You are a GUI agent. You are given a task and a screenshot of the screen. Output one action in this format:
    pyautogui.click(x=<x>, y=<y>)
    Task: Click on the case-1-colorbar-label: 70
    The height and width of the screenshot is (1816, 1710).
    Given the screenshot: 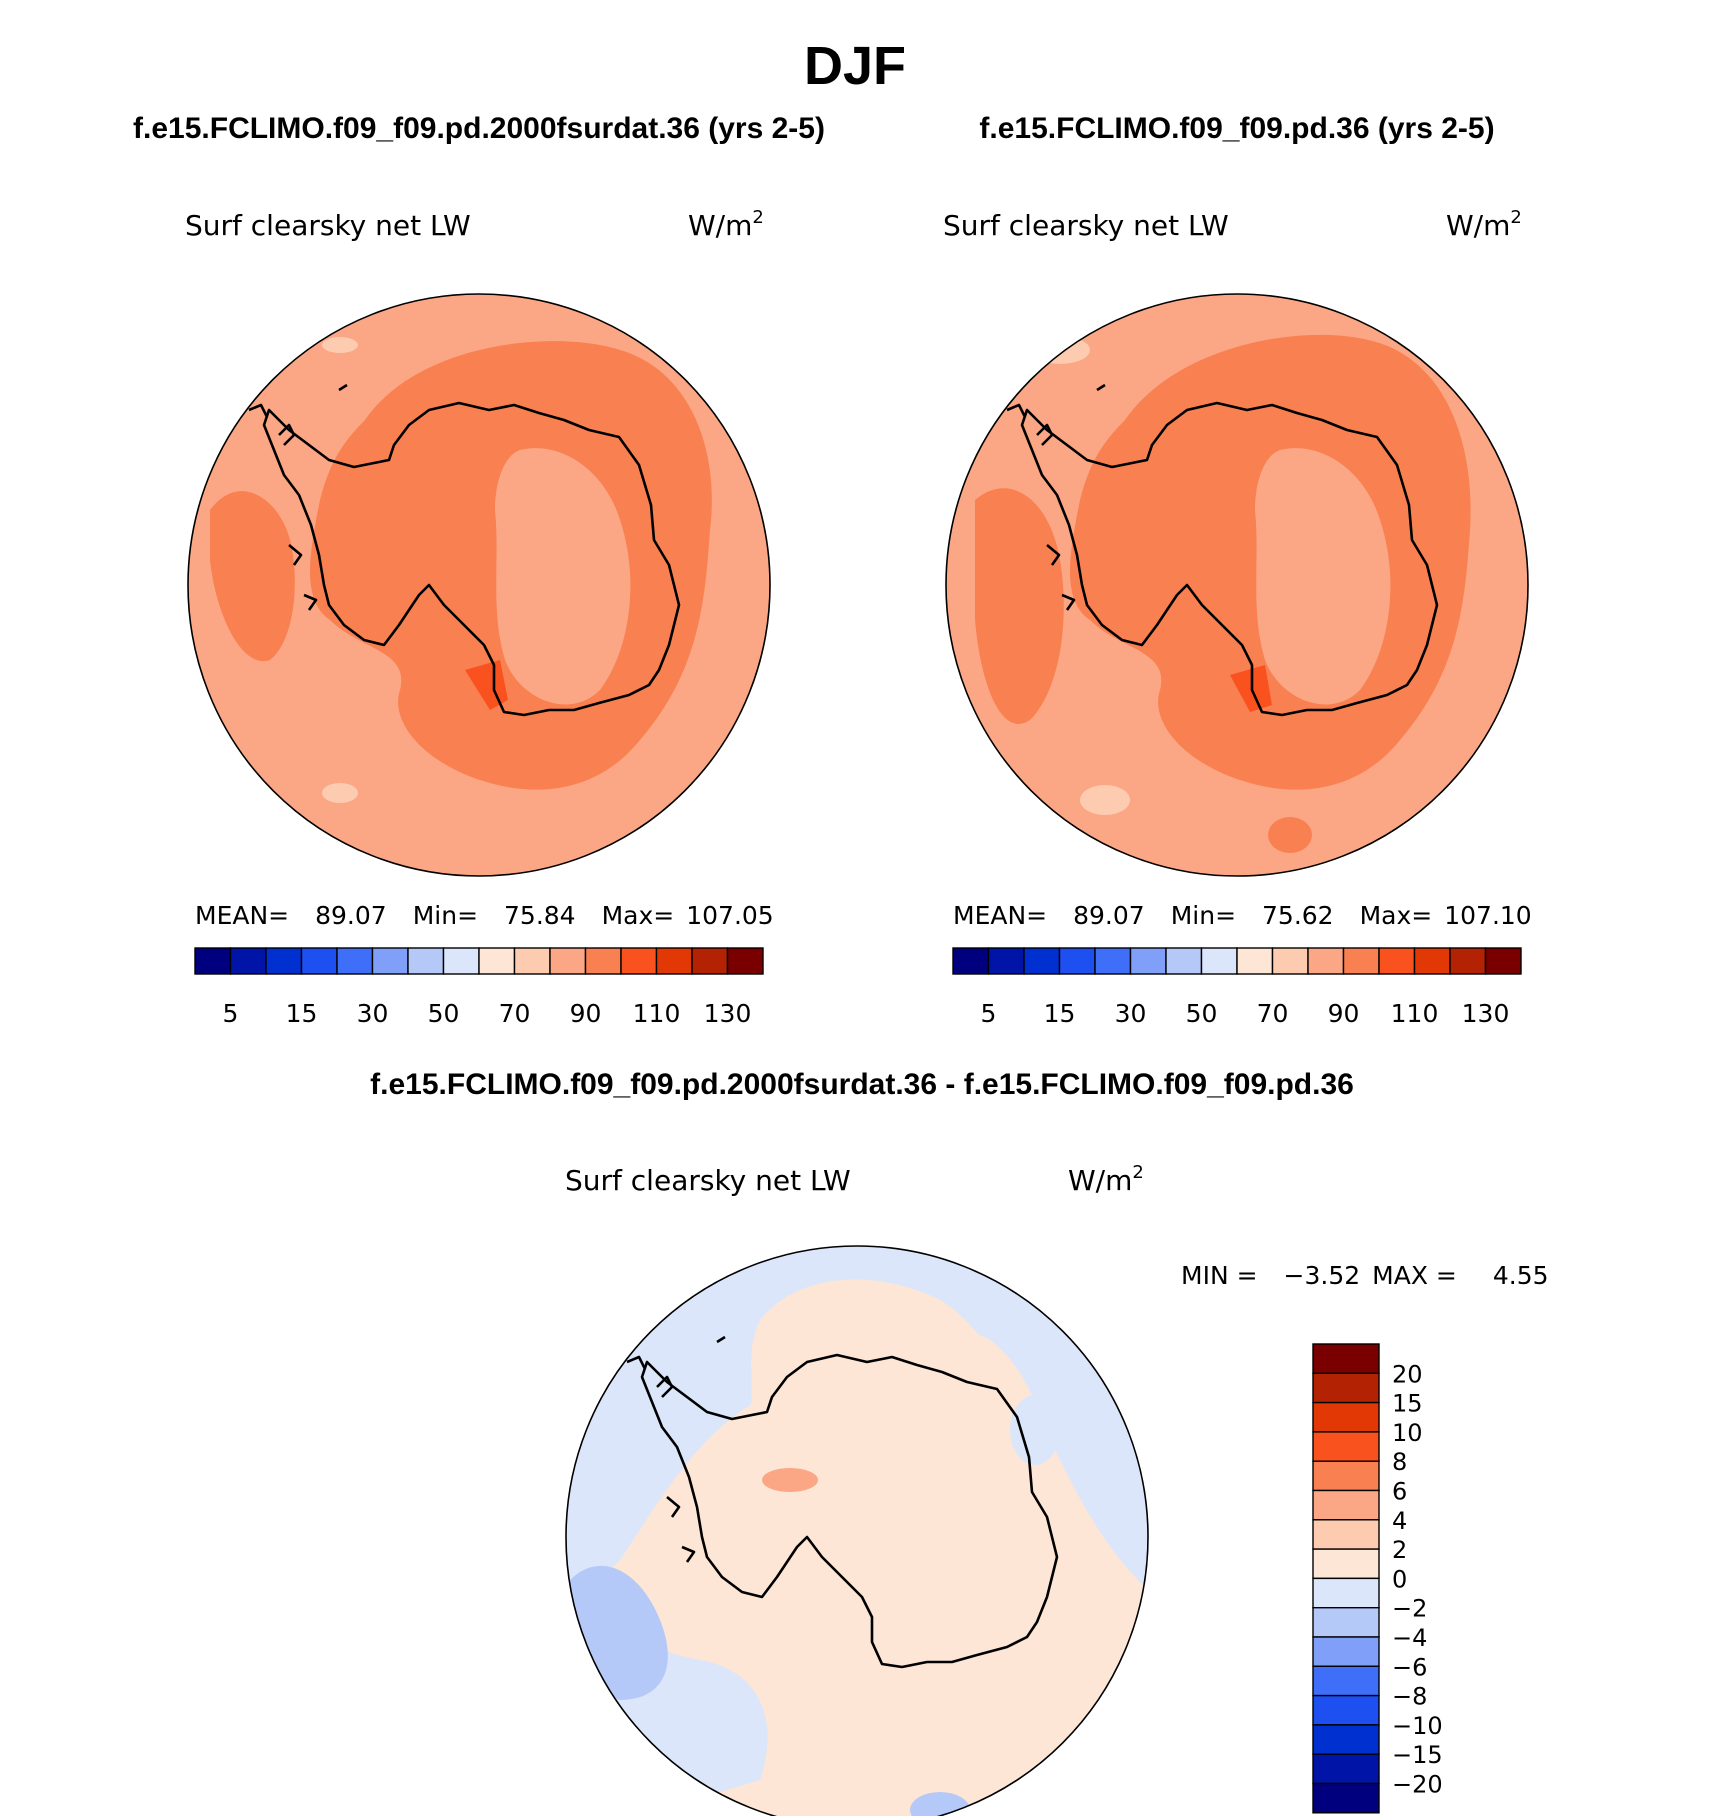 What is the action you would take?
    pyautogui.click(x=515, y=1013)
    